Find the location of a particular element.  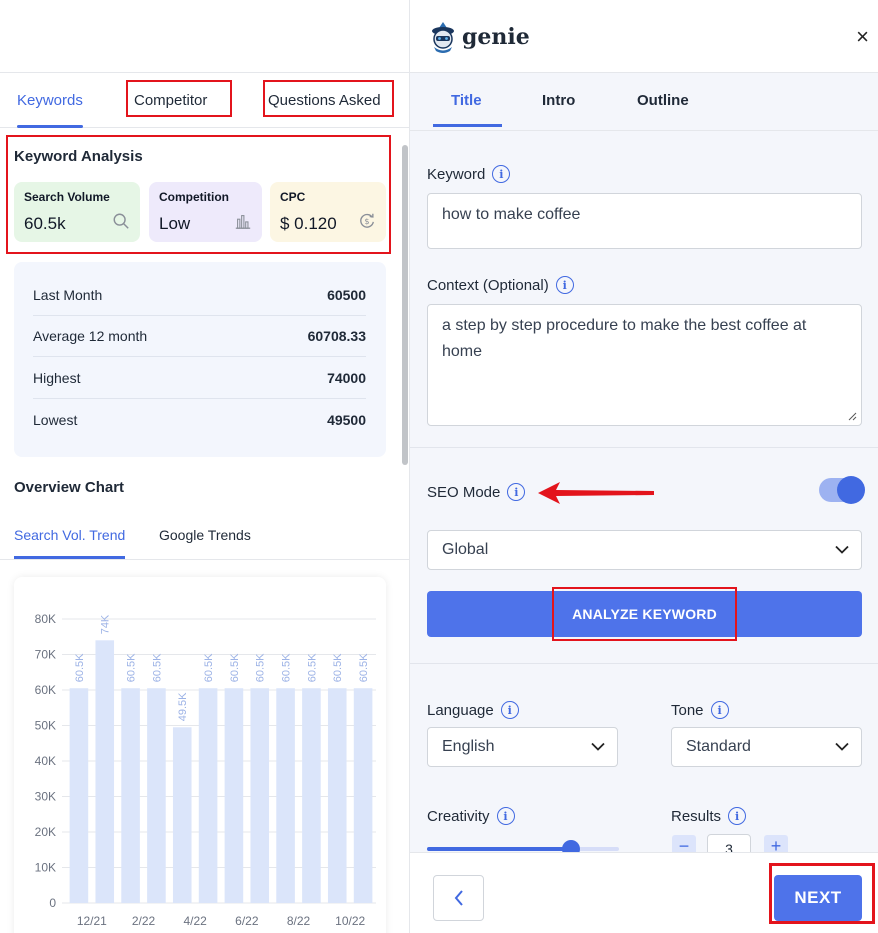

tab-keywords: Keywords is located at coordinates (50, 100).